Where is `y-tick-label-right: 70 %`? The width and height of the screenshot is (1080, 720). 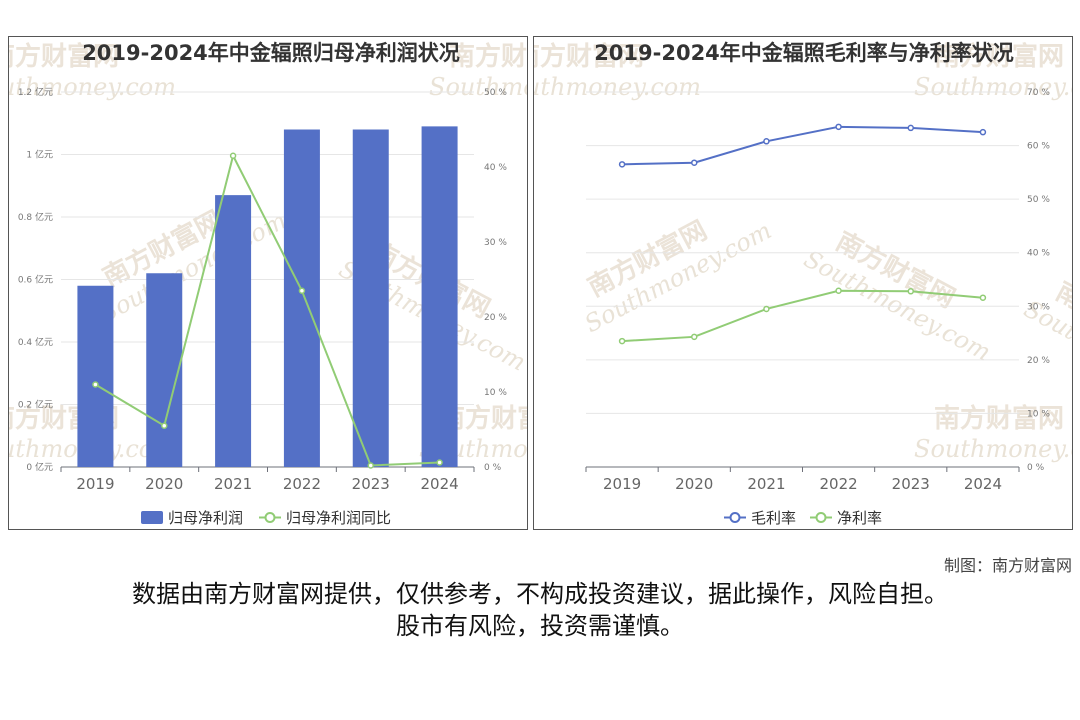 y-tick-label-right: 70 % is located at coordinates (1038, 93).